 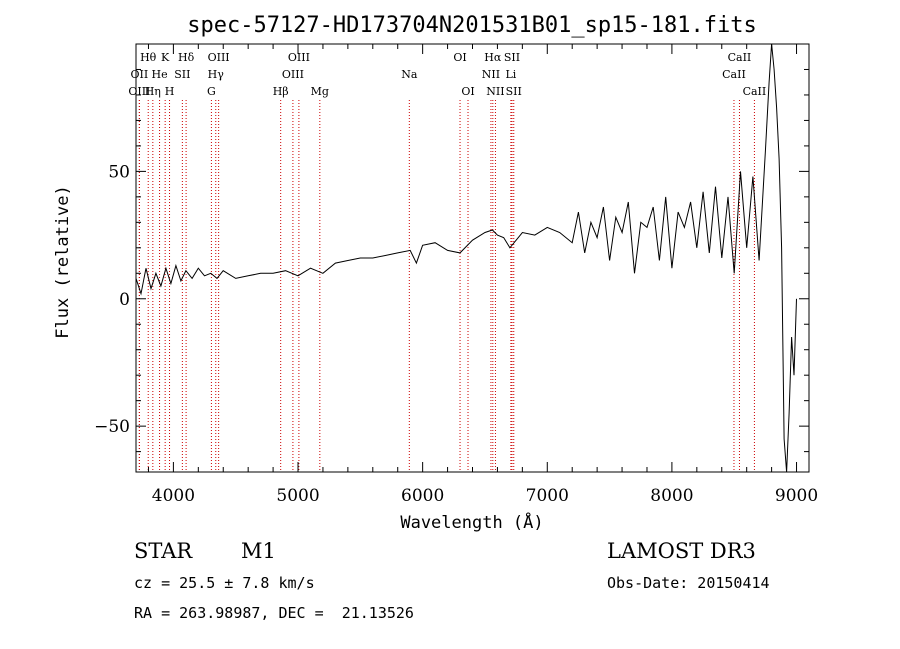 What do you see at coordinates (320, 91) in the screenshot?
I see `spectral-line-label: Mg` at bounding box center [320, 91].